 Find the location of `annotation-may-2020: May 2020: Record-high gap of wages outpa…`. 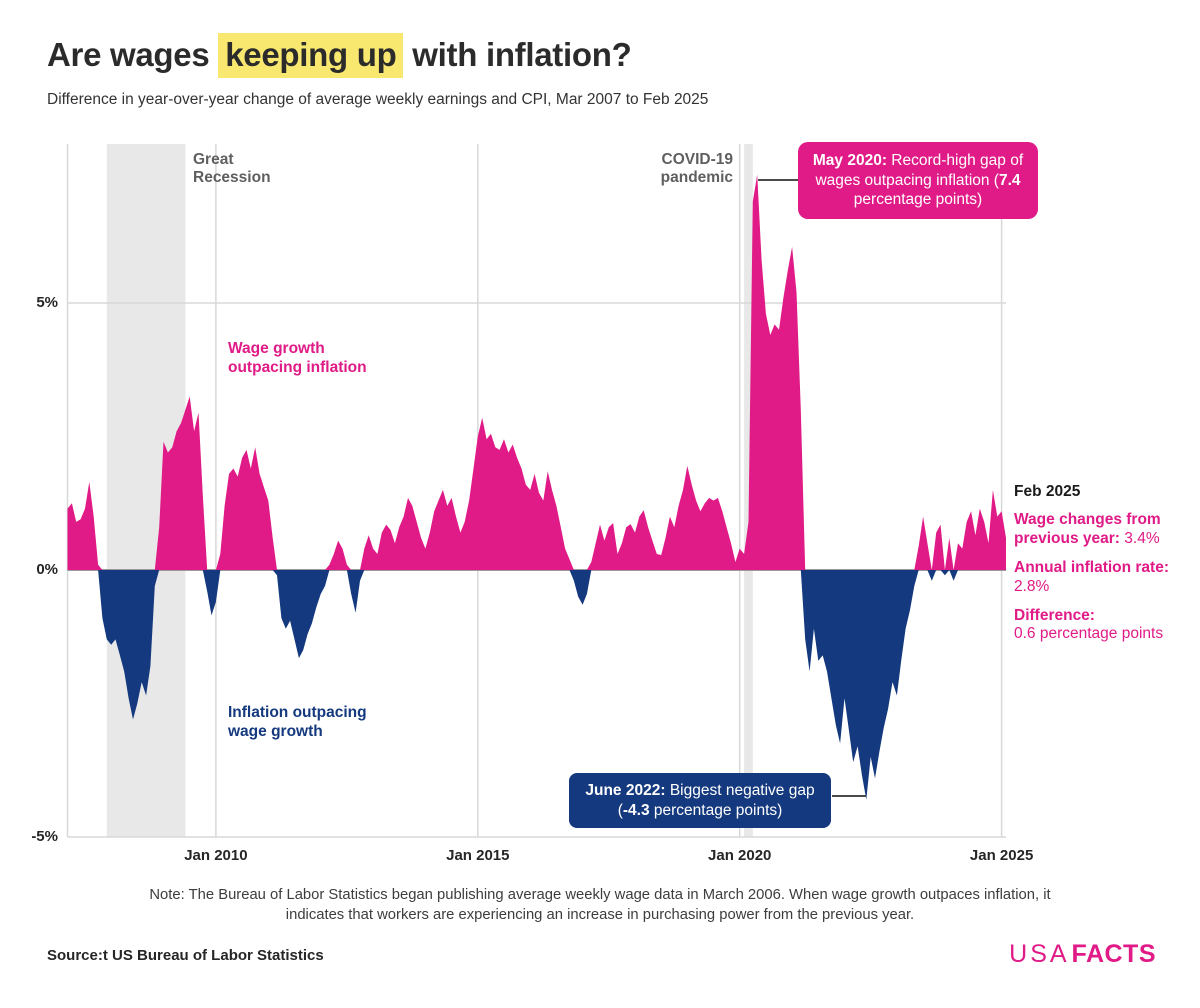

annotation-may-2020: May 2020: Record-high gap of wages outpa… is located at coordinates (918, 180).